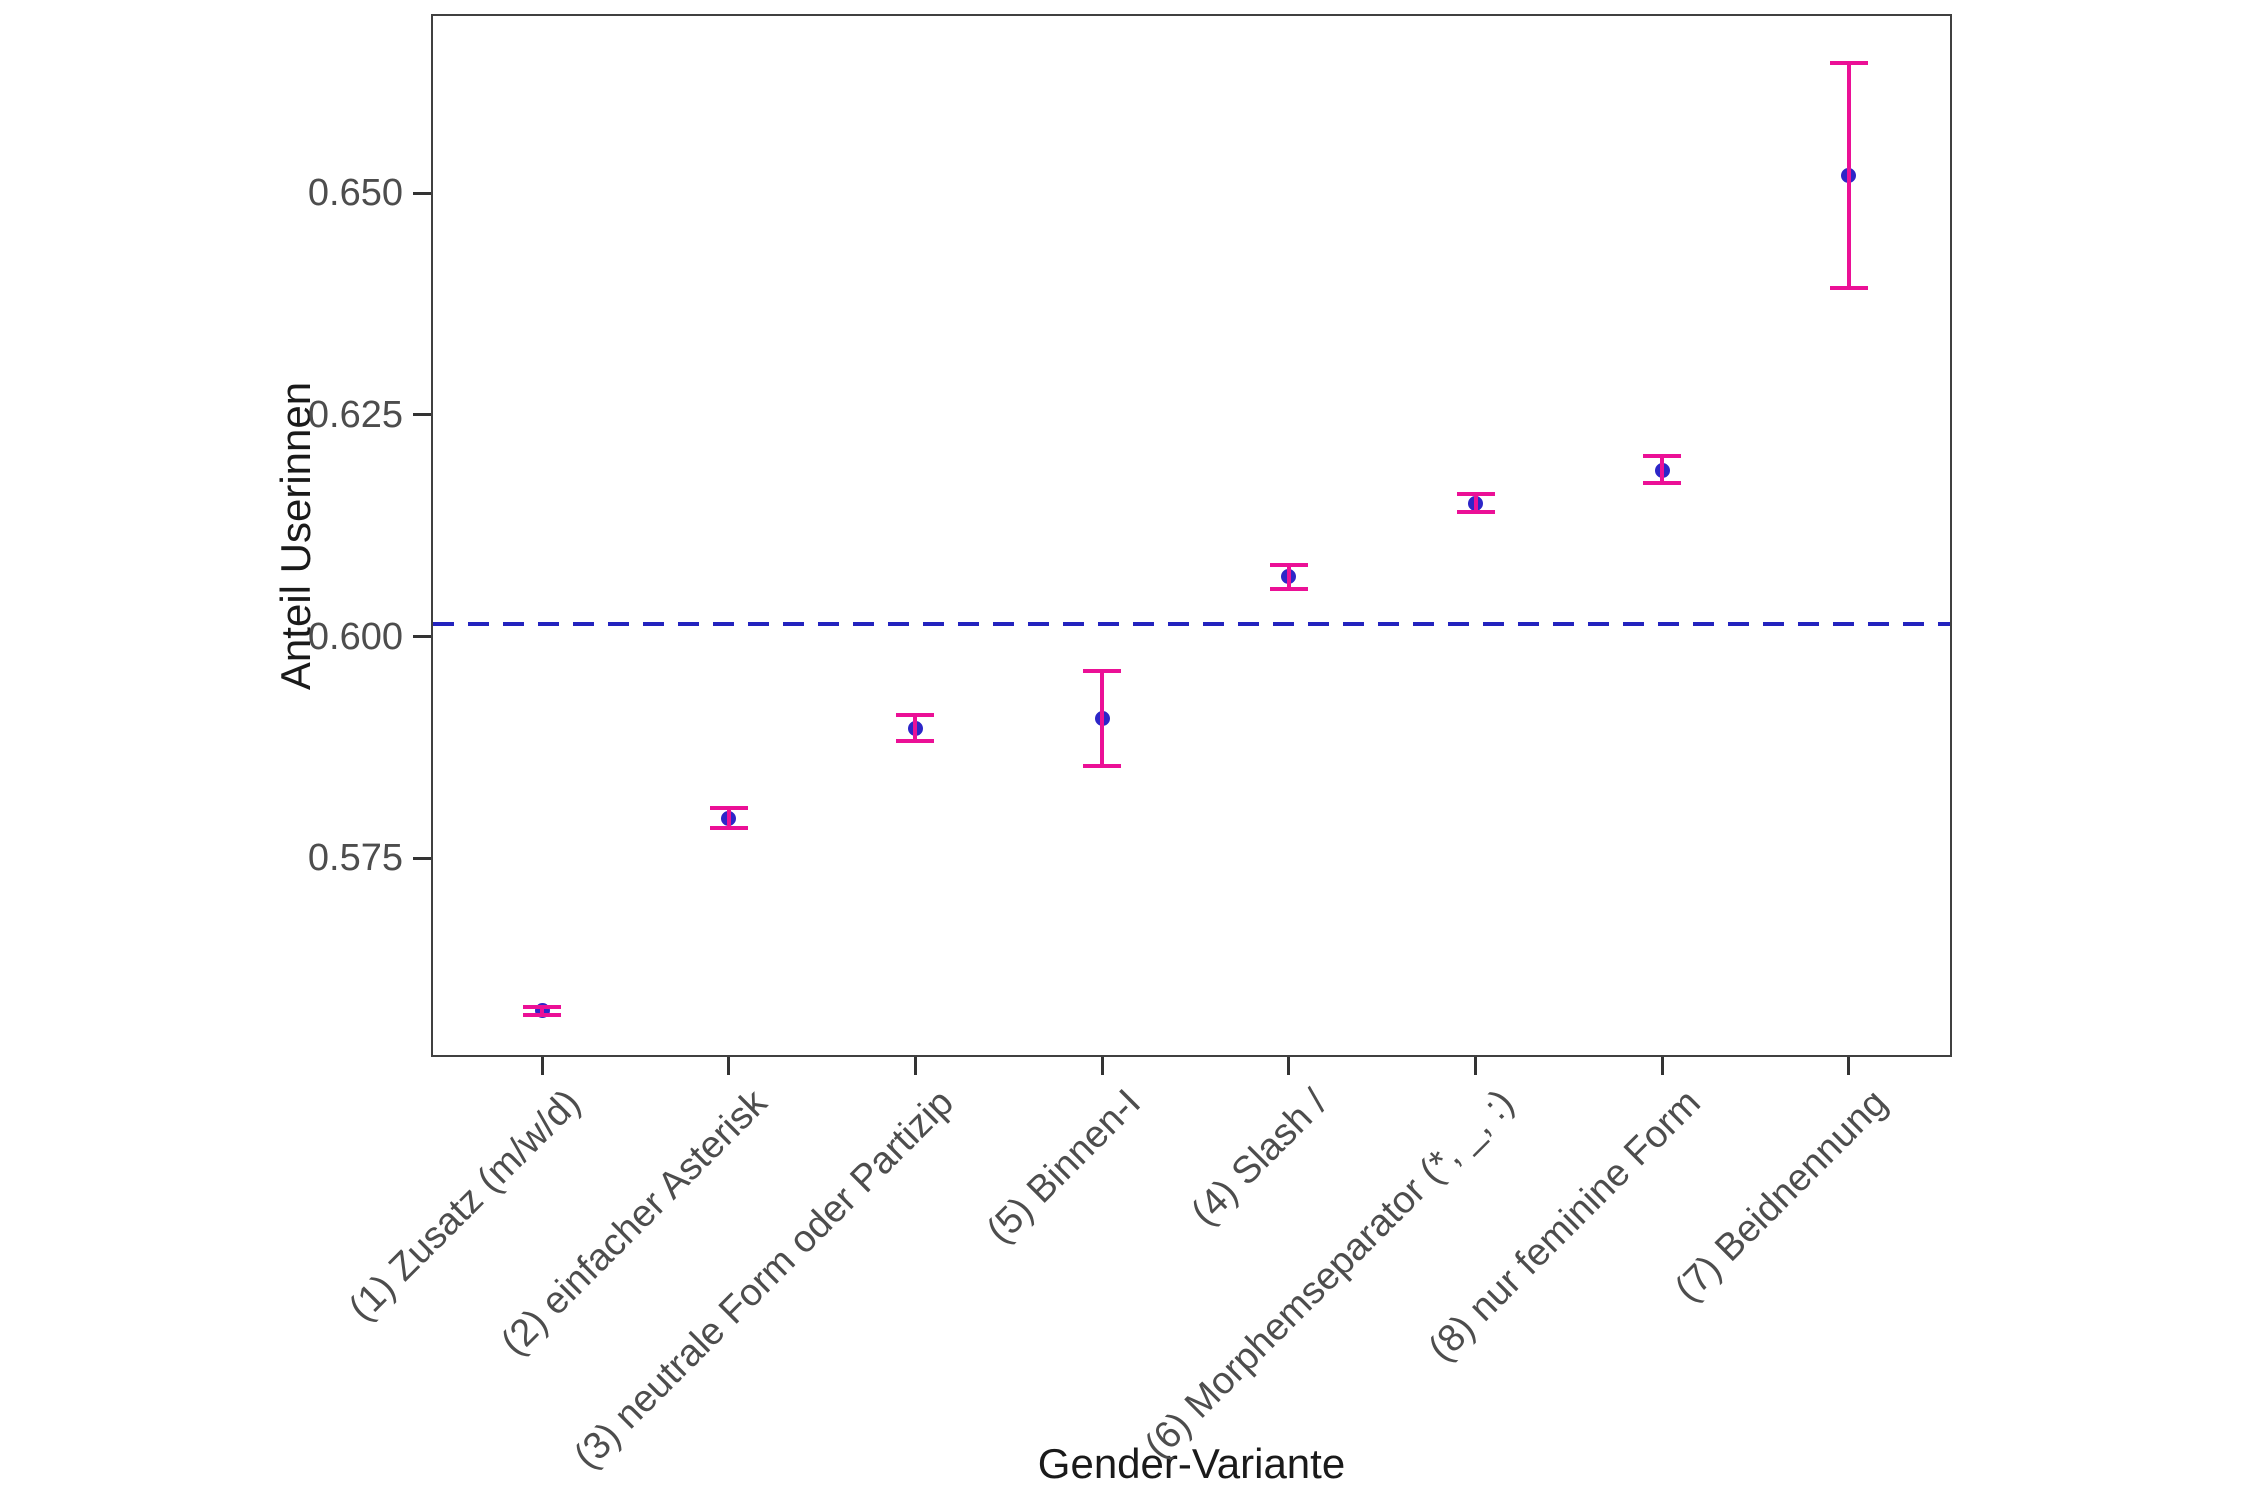 The width and height of the screenshot is (2250, 1500). Describe the element at coordinates (1329, 1274) in the screenshot. I see `x-tick-label: (6) Morphemseparator (*, _, :)` at that location.